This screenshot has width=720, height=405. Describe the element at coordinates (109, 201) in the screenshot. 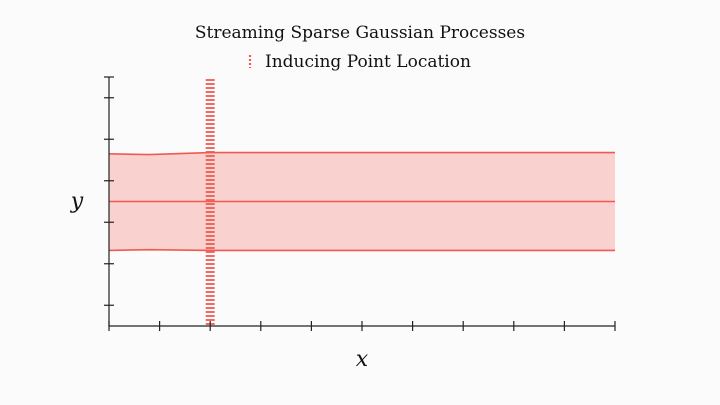

I see `y-axis` at that location.